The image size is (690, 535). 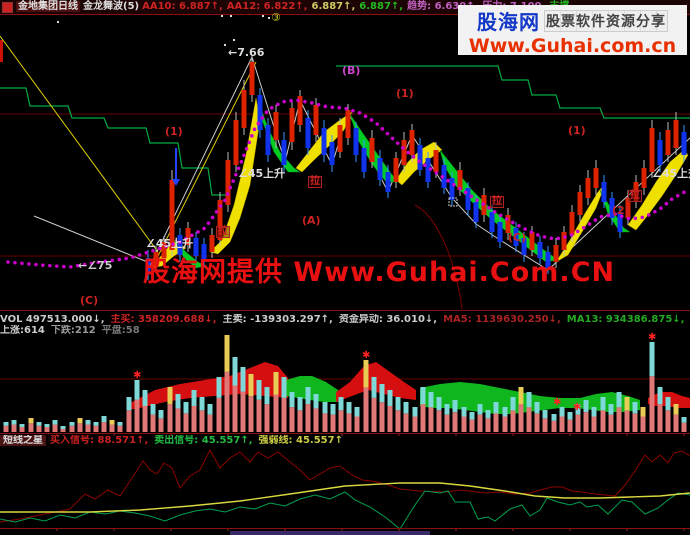 I want to click on wave-ribbon, so click(x=658, y=190).